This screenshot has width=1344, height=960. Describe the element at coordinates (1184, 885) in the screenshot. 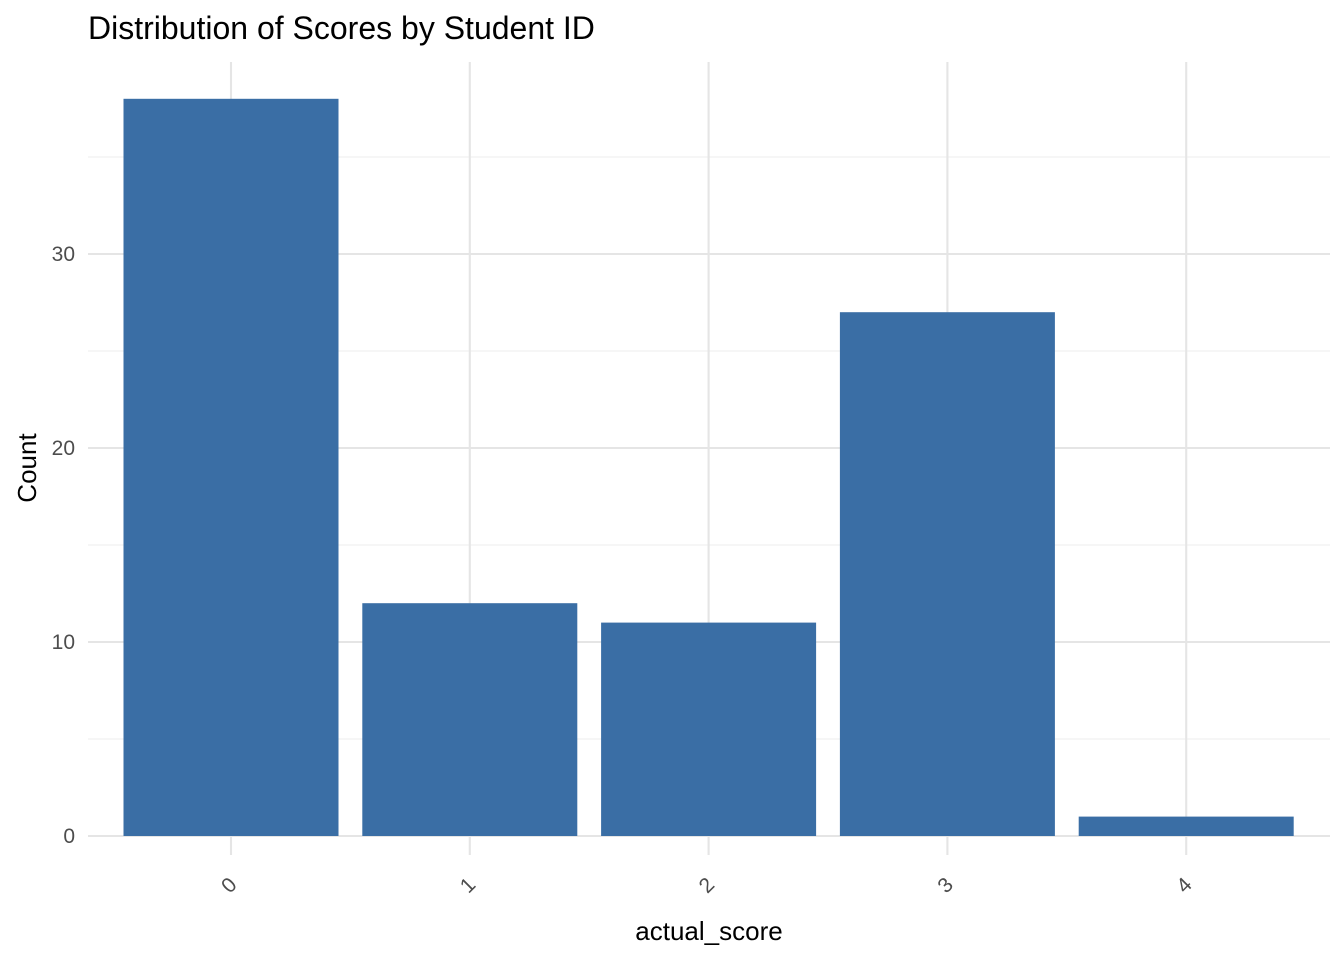

I see `x-tick-label: 4` at that location.